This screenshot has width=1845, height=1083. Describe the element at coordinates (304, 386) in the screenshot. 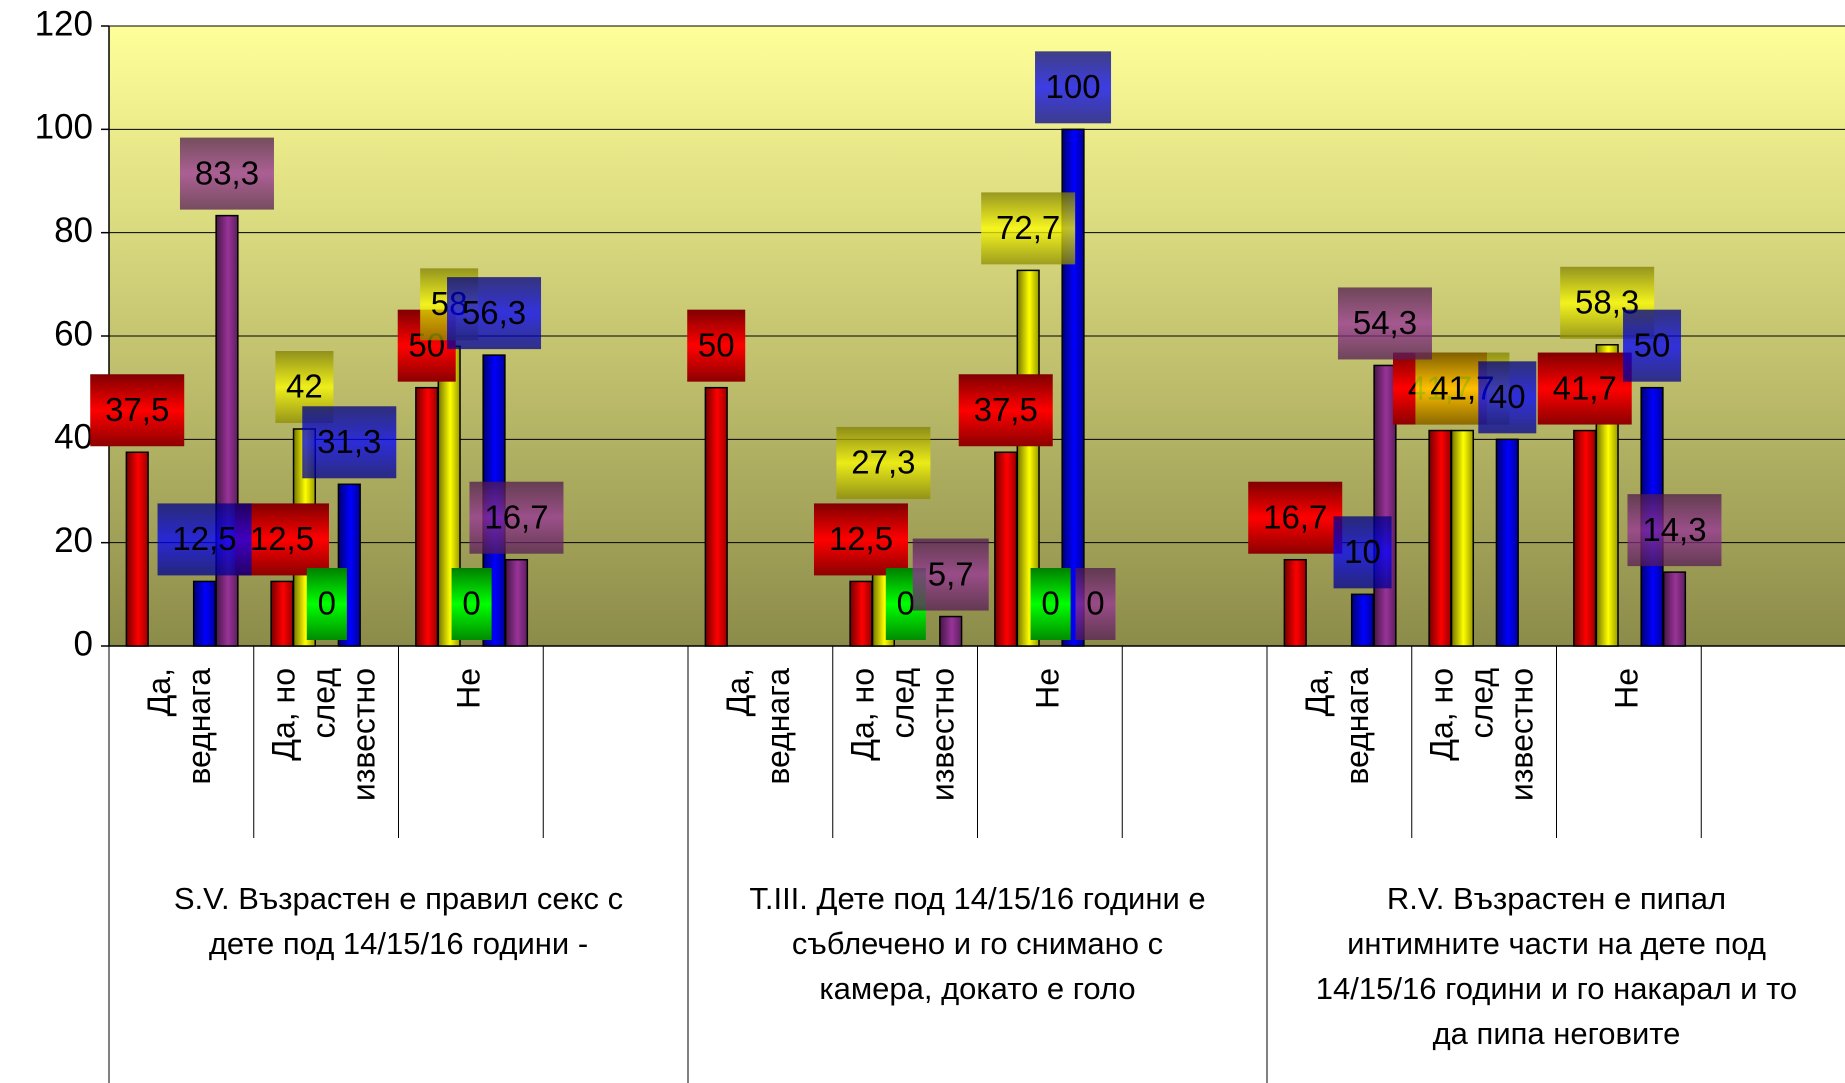

I see `data-label: 42` at that location.